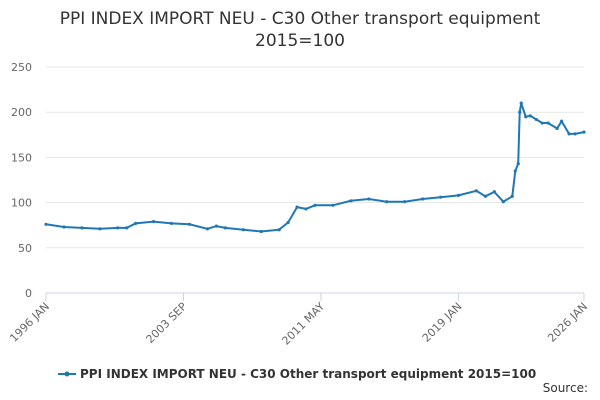 The image size is (600, 400). I want to click on y-tick-label: 200, so click(21, 112).